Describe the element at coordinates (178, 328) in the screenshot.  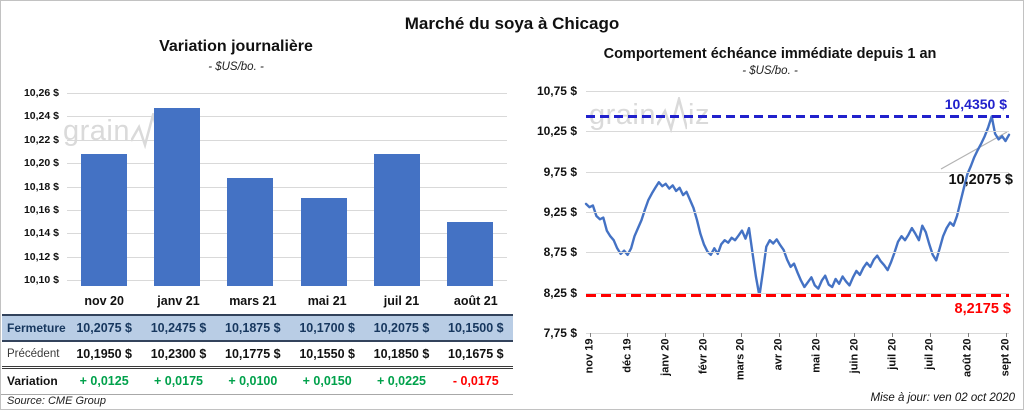
I see `table-cell: 10,2475 $` at that location.